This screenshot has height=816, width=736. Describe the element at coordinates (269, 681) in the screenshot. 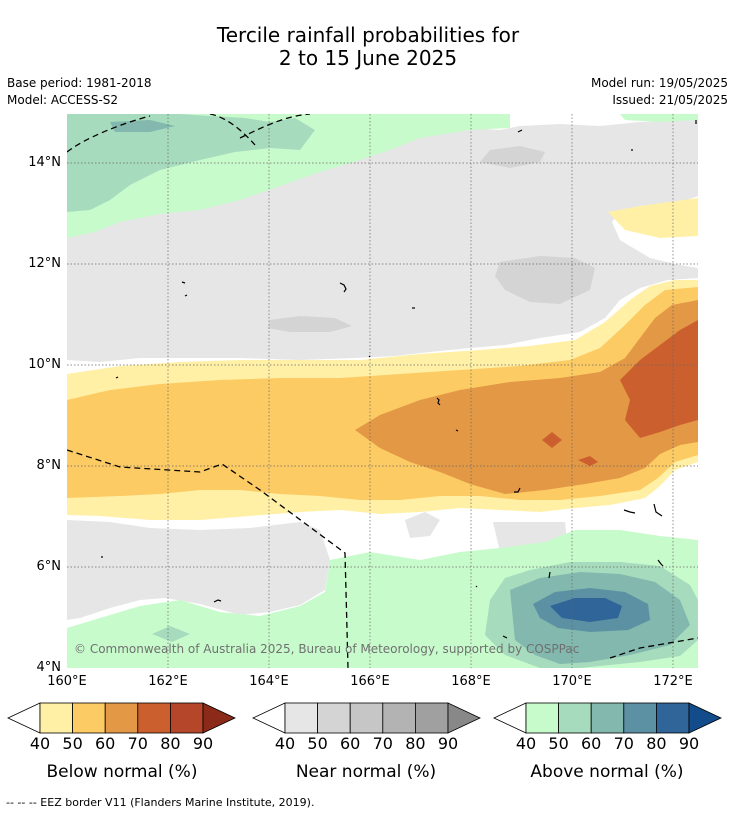

I see `lon-label-164e: 164°E` at that location.